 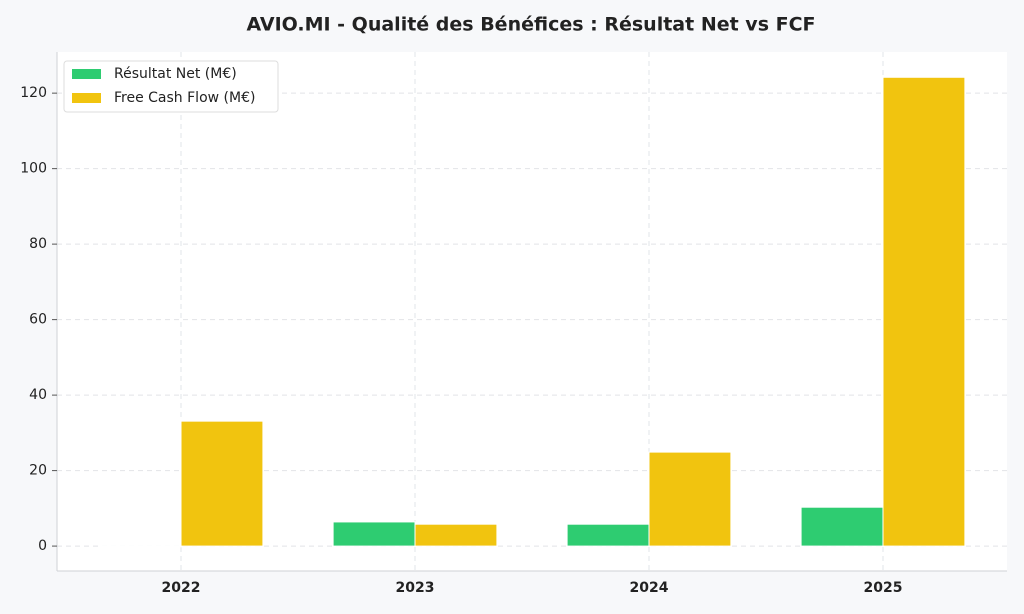 I want to click on legend: Résultat Net (M€) Free Cash Flow (M€), so click(x=171, y=86).